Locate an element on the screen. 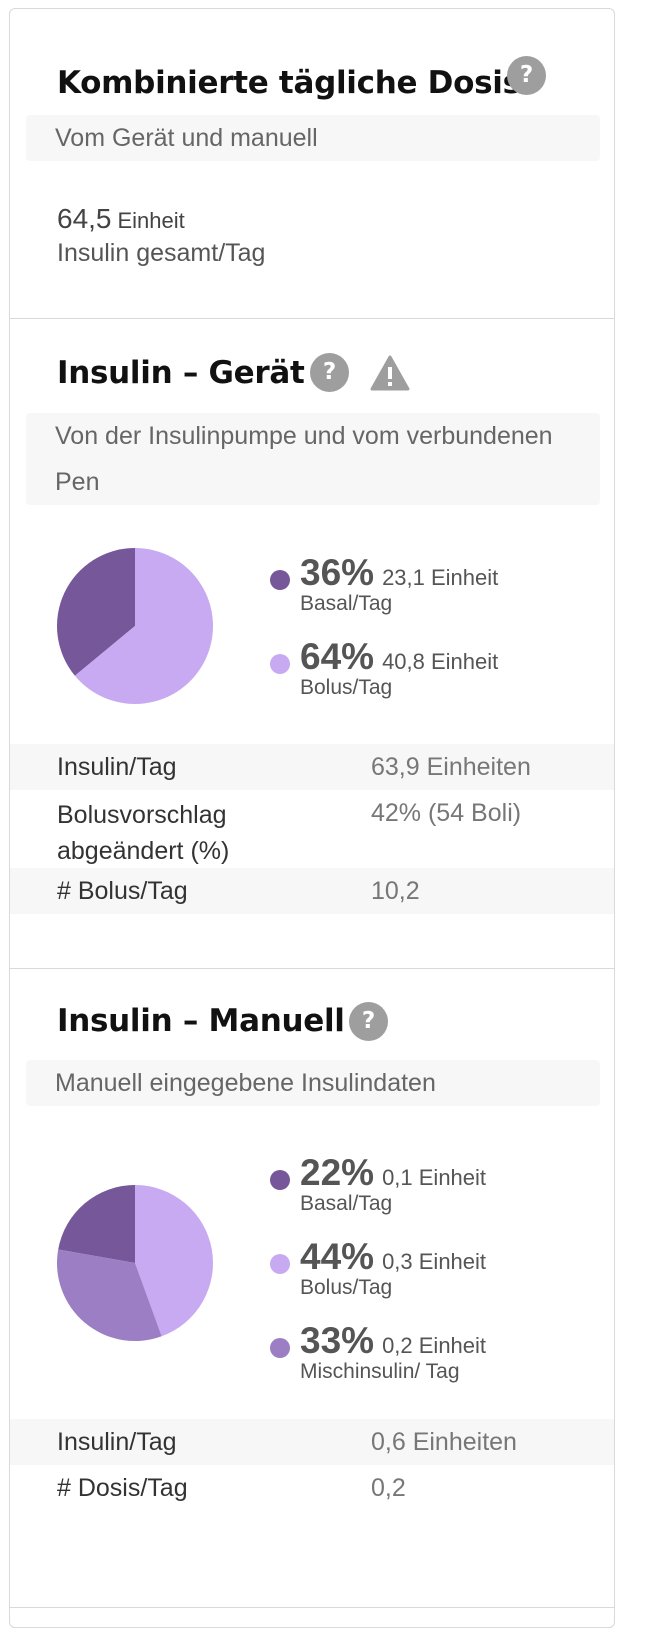 The image size is (646, 1628). combined-total-value: 64,5 is located at coordinates (84, 218).